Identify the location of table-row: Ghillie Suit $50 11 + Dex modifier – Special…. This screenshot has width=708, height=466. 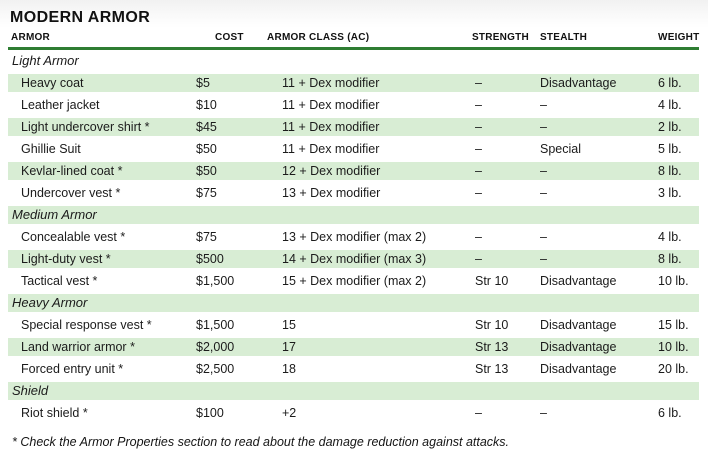
(353, 149).